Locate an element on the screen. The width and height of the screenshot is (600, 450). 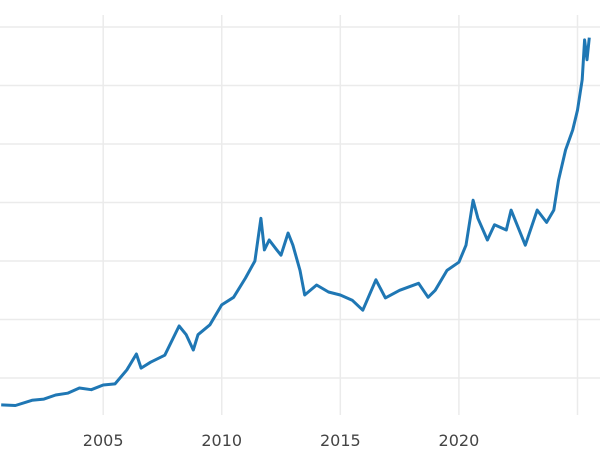
x-tick-label: 2015 is located at coordinates (340, 440).